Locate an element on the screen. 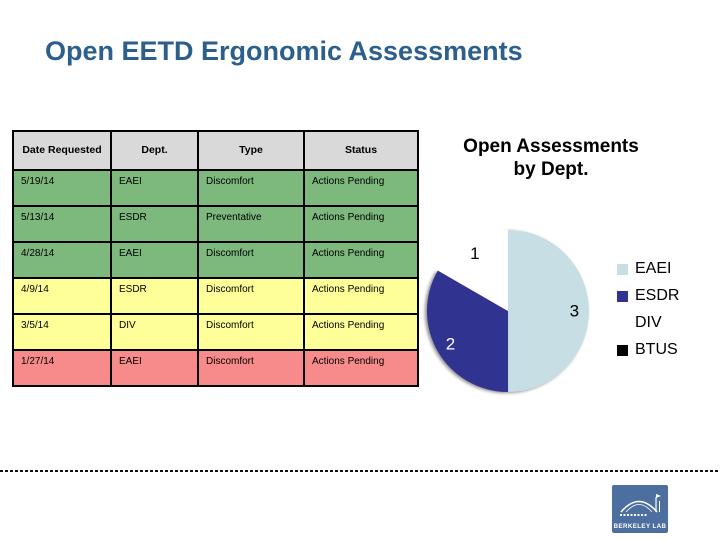  table-row: 3/5/14 DIV Discomfort Actions Pending is located at coordinates (215, 332).